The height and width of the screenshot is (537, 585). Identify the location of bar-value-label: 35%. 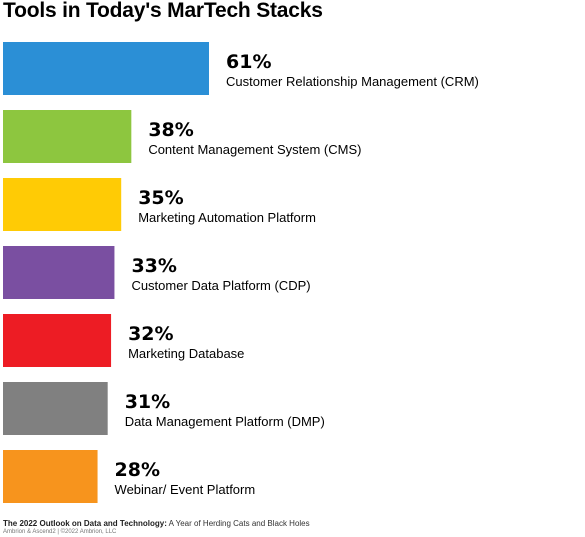
(160, 198).